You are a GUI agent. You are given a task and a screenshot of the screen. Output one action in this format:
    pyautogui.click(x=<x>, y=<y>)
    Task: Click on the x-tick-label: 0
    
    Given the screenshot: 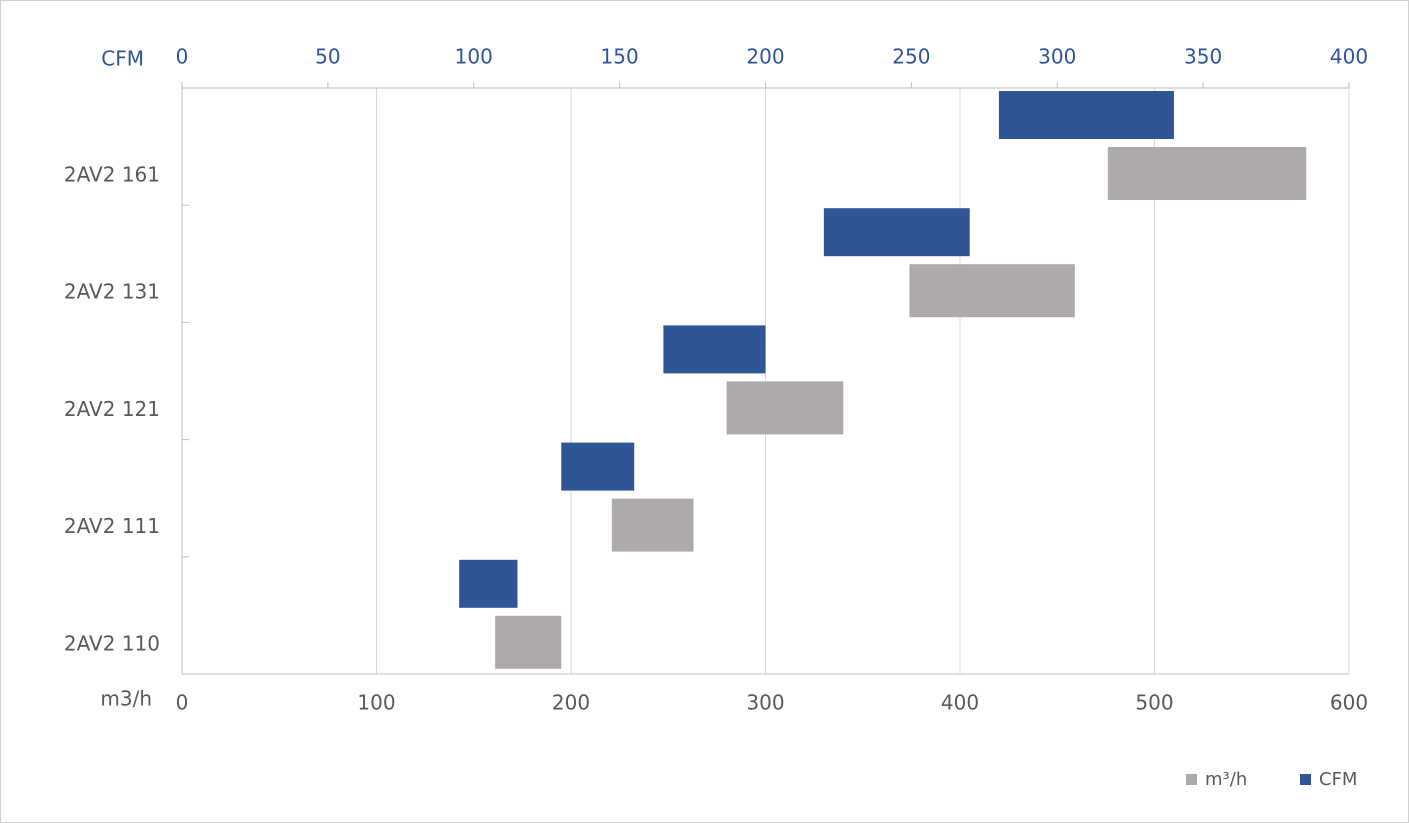 What is the action you would take?
    pyautogui.click(x=182, y=703)
    